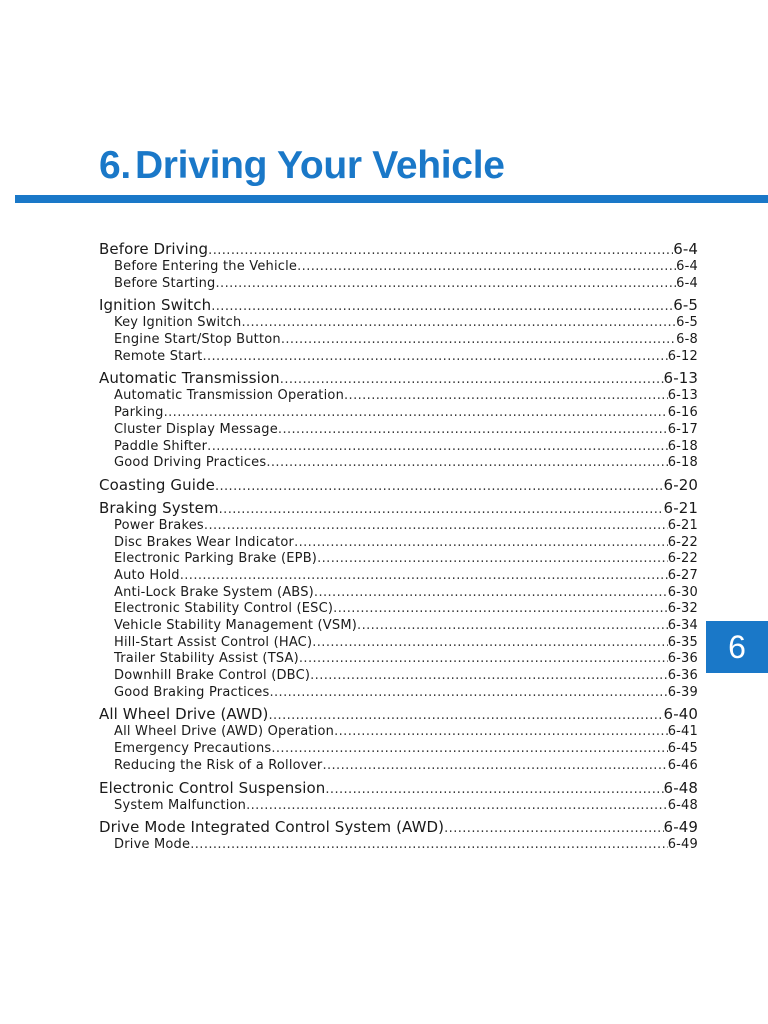 Image resolution: width=768 pixels, height=1024 pixels. Describe the element at coordinates (398, 593) in the screenshot. I see `toc-subentry: Anti-Lock Brake System (ABS) 6-30` at that location.